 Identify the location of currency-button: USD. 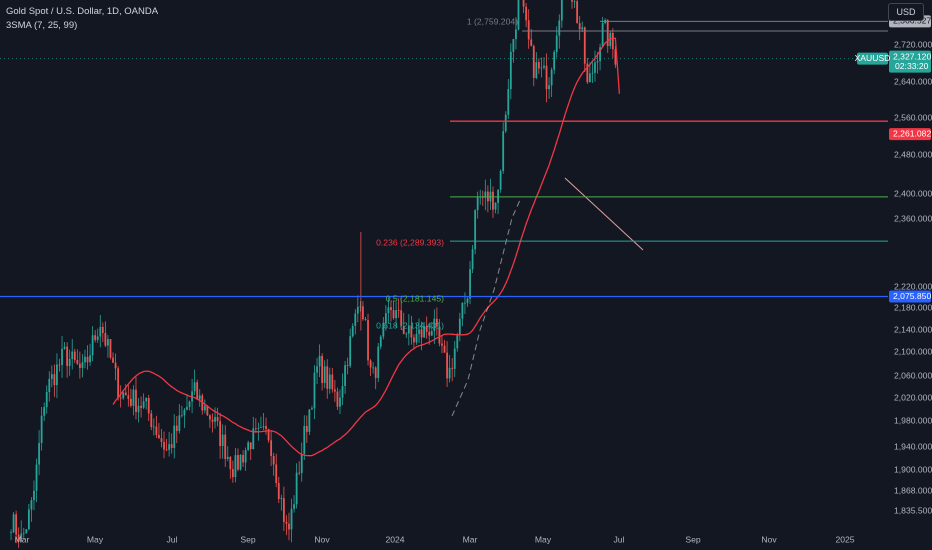
(906, 12).